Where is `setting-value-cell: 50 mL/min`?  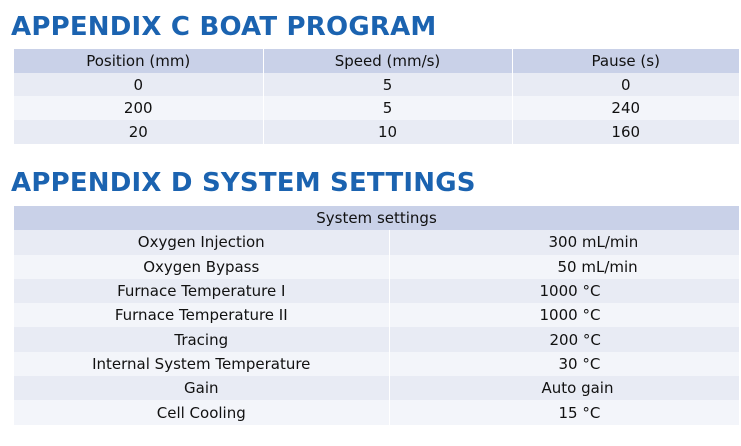
setting-value-cell: 50 mL/min is located at coordinates (564, 266).